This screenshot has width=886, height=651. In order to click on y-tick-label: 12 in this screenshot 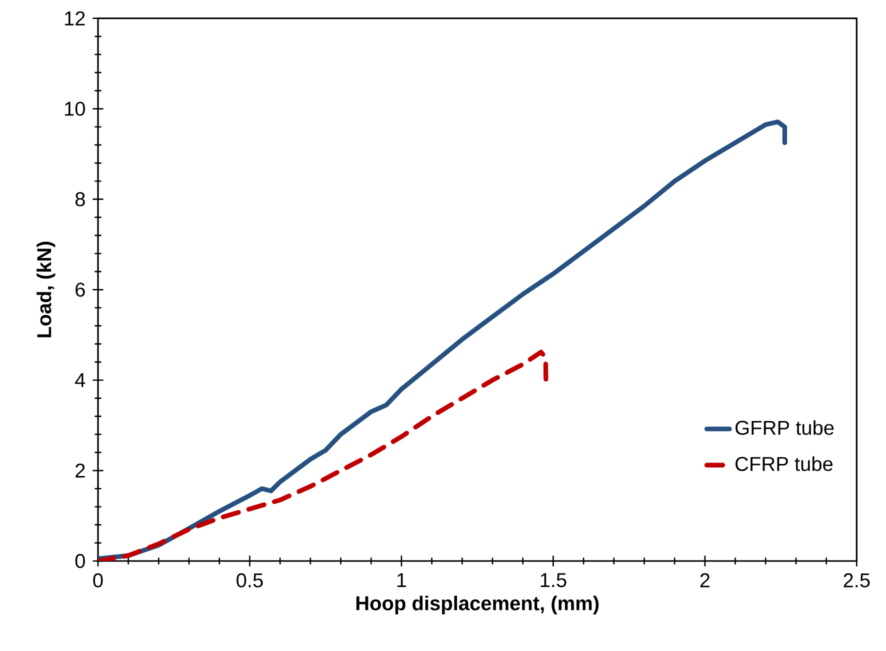, I will do `click(75, 18)`.